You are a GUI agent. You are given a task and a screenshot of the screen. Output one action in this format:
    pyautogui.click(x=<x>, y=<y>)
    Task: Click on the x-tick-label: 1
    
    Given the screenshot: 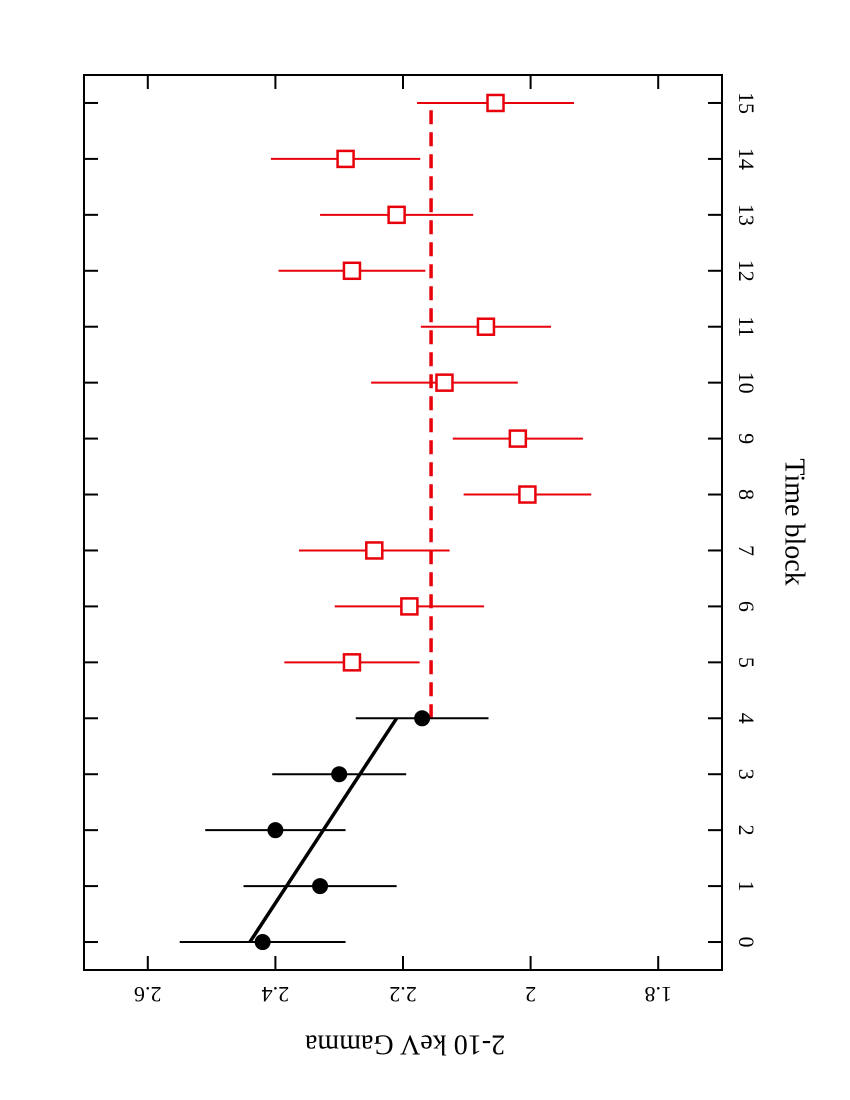 What is the action you would take?
    pyautogui.click(x=746, y=886)
    